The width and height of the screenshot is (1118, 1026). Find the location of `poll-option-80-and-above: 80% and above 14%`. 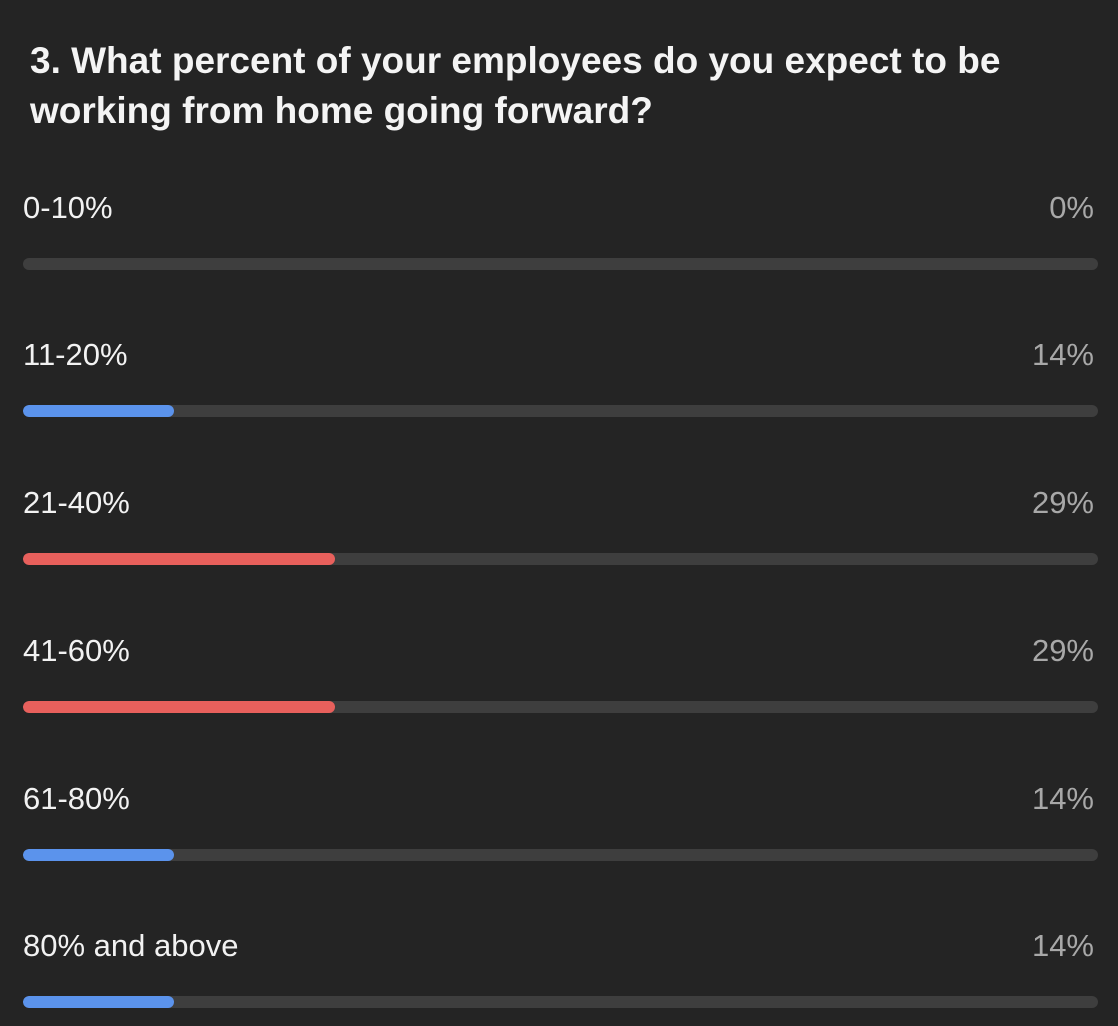

poll-option-80-and-above: 80% and above 14% is located at coordinates (560, 968).